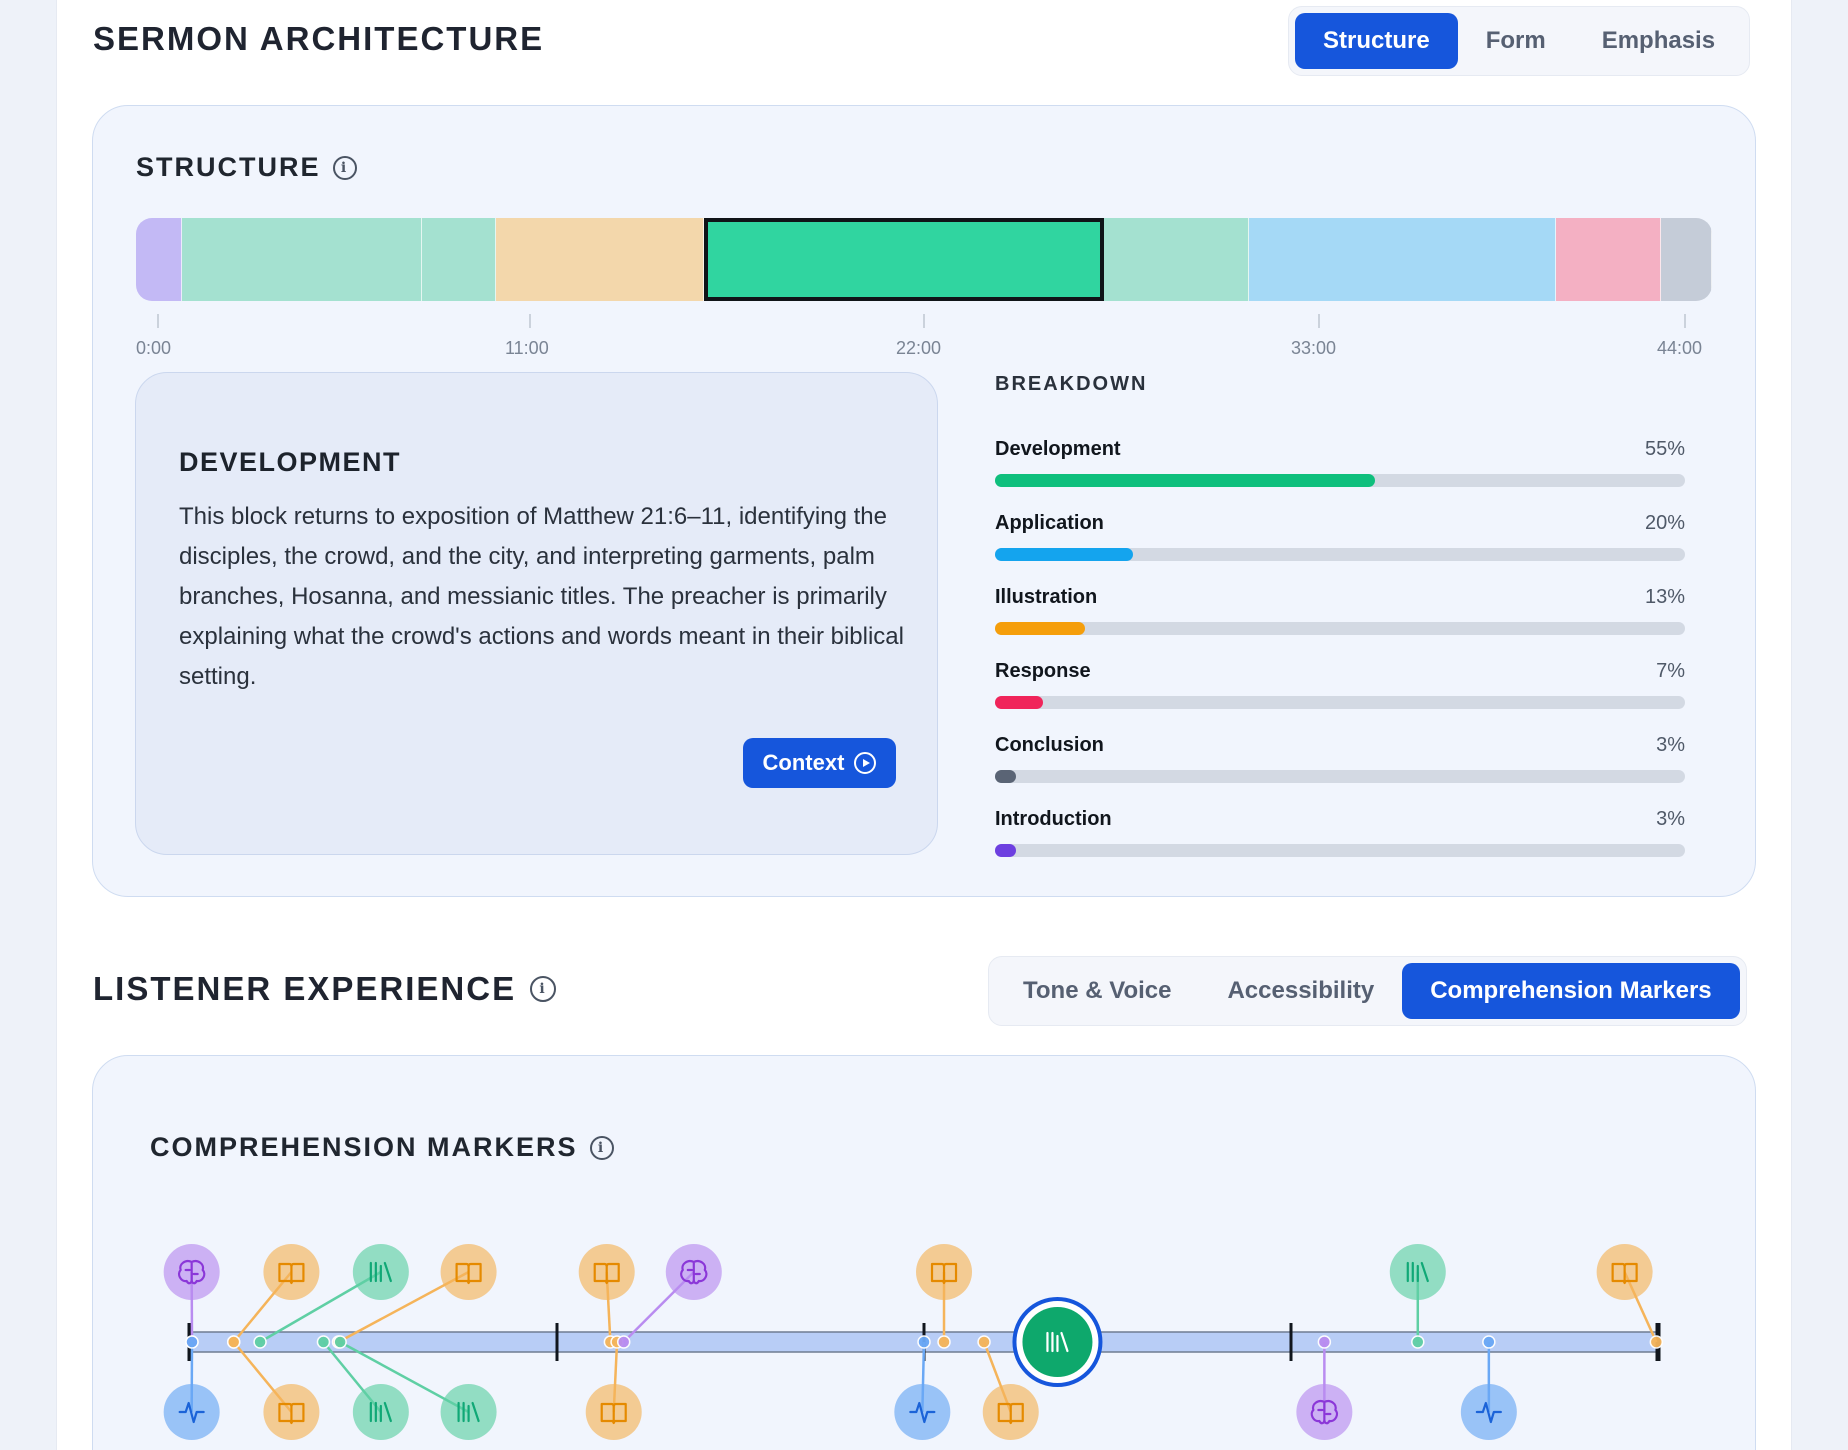 The height and width of the screenshot is (1450, 1848). What do you see at coordinates (1314, 348) in the screenshot?
I see `tick-label: 33:00` at bounding box center [1314, 348].